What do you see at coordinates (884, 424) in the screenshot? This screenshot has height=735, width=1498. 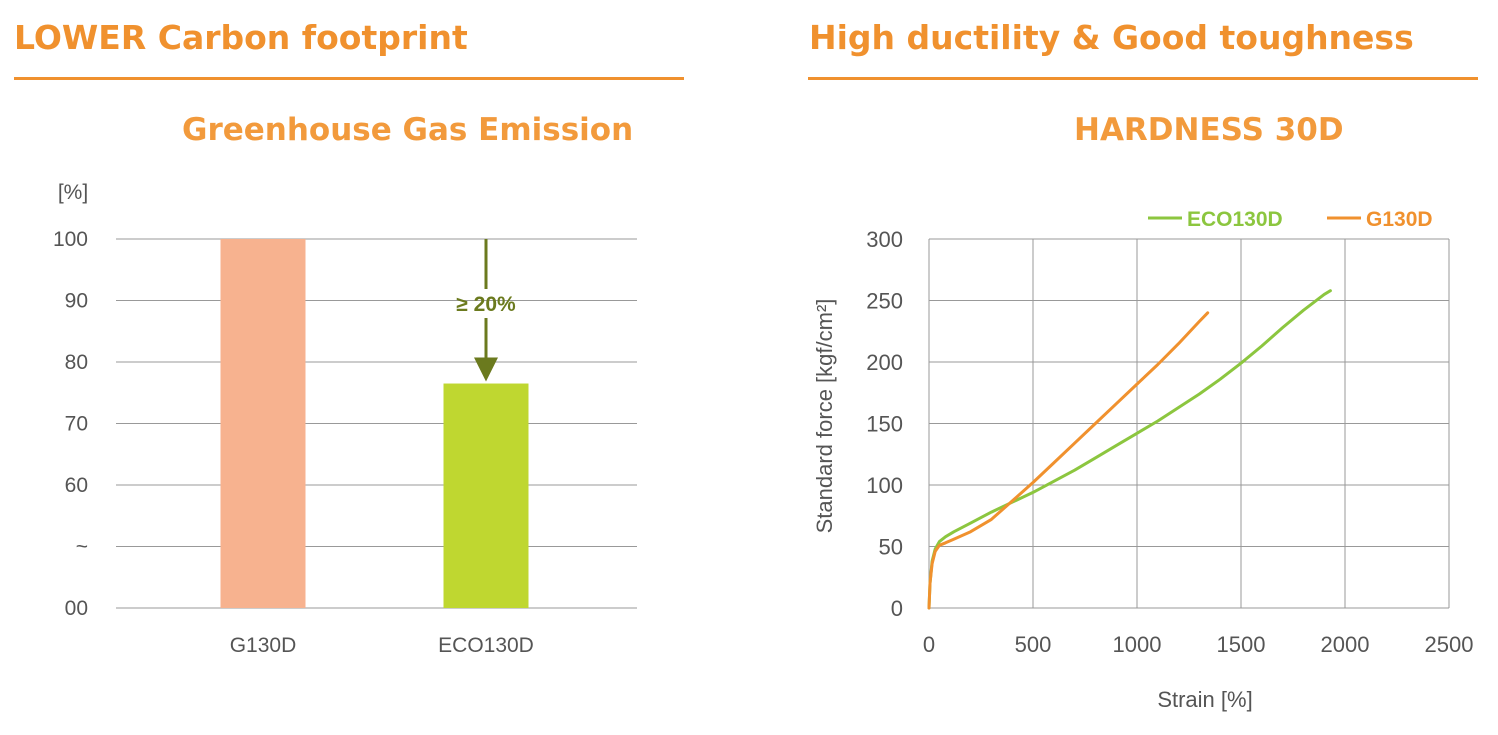 I see `line-ytick-label: 150` at bounding box center [884, 424].